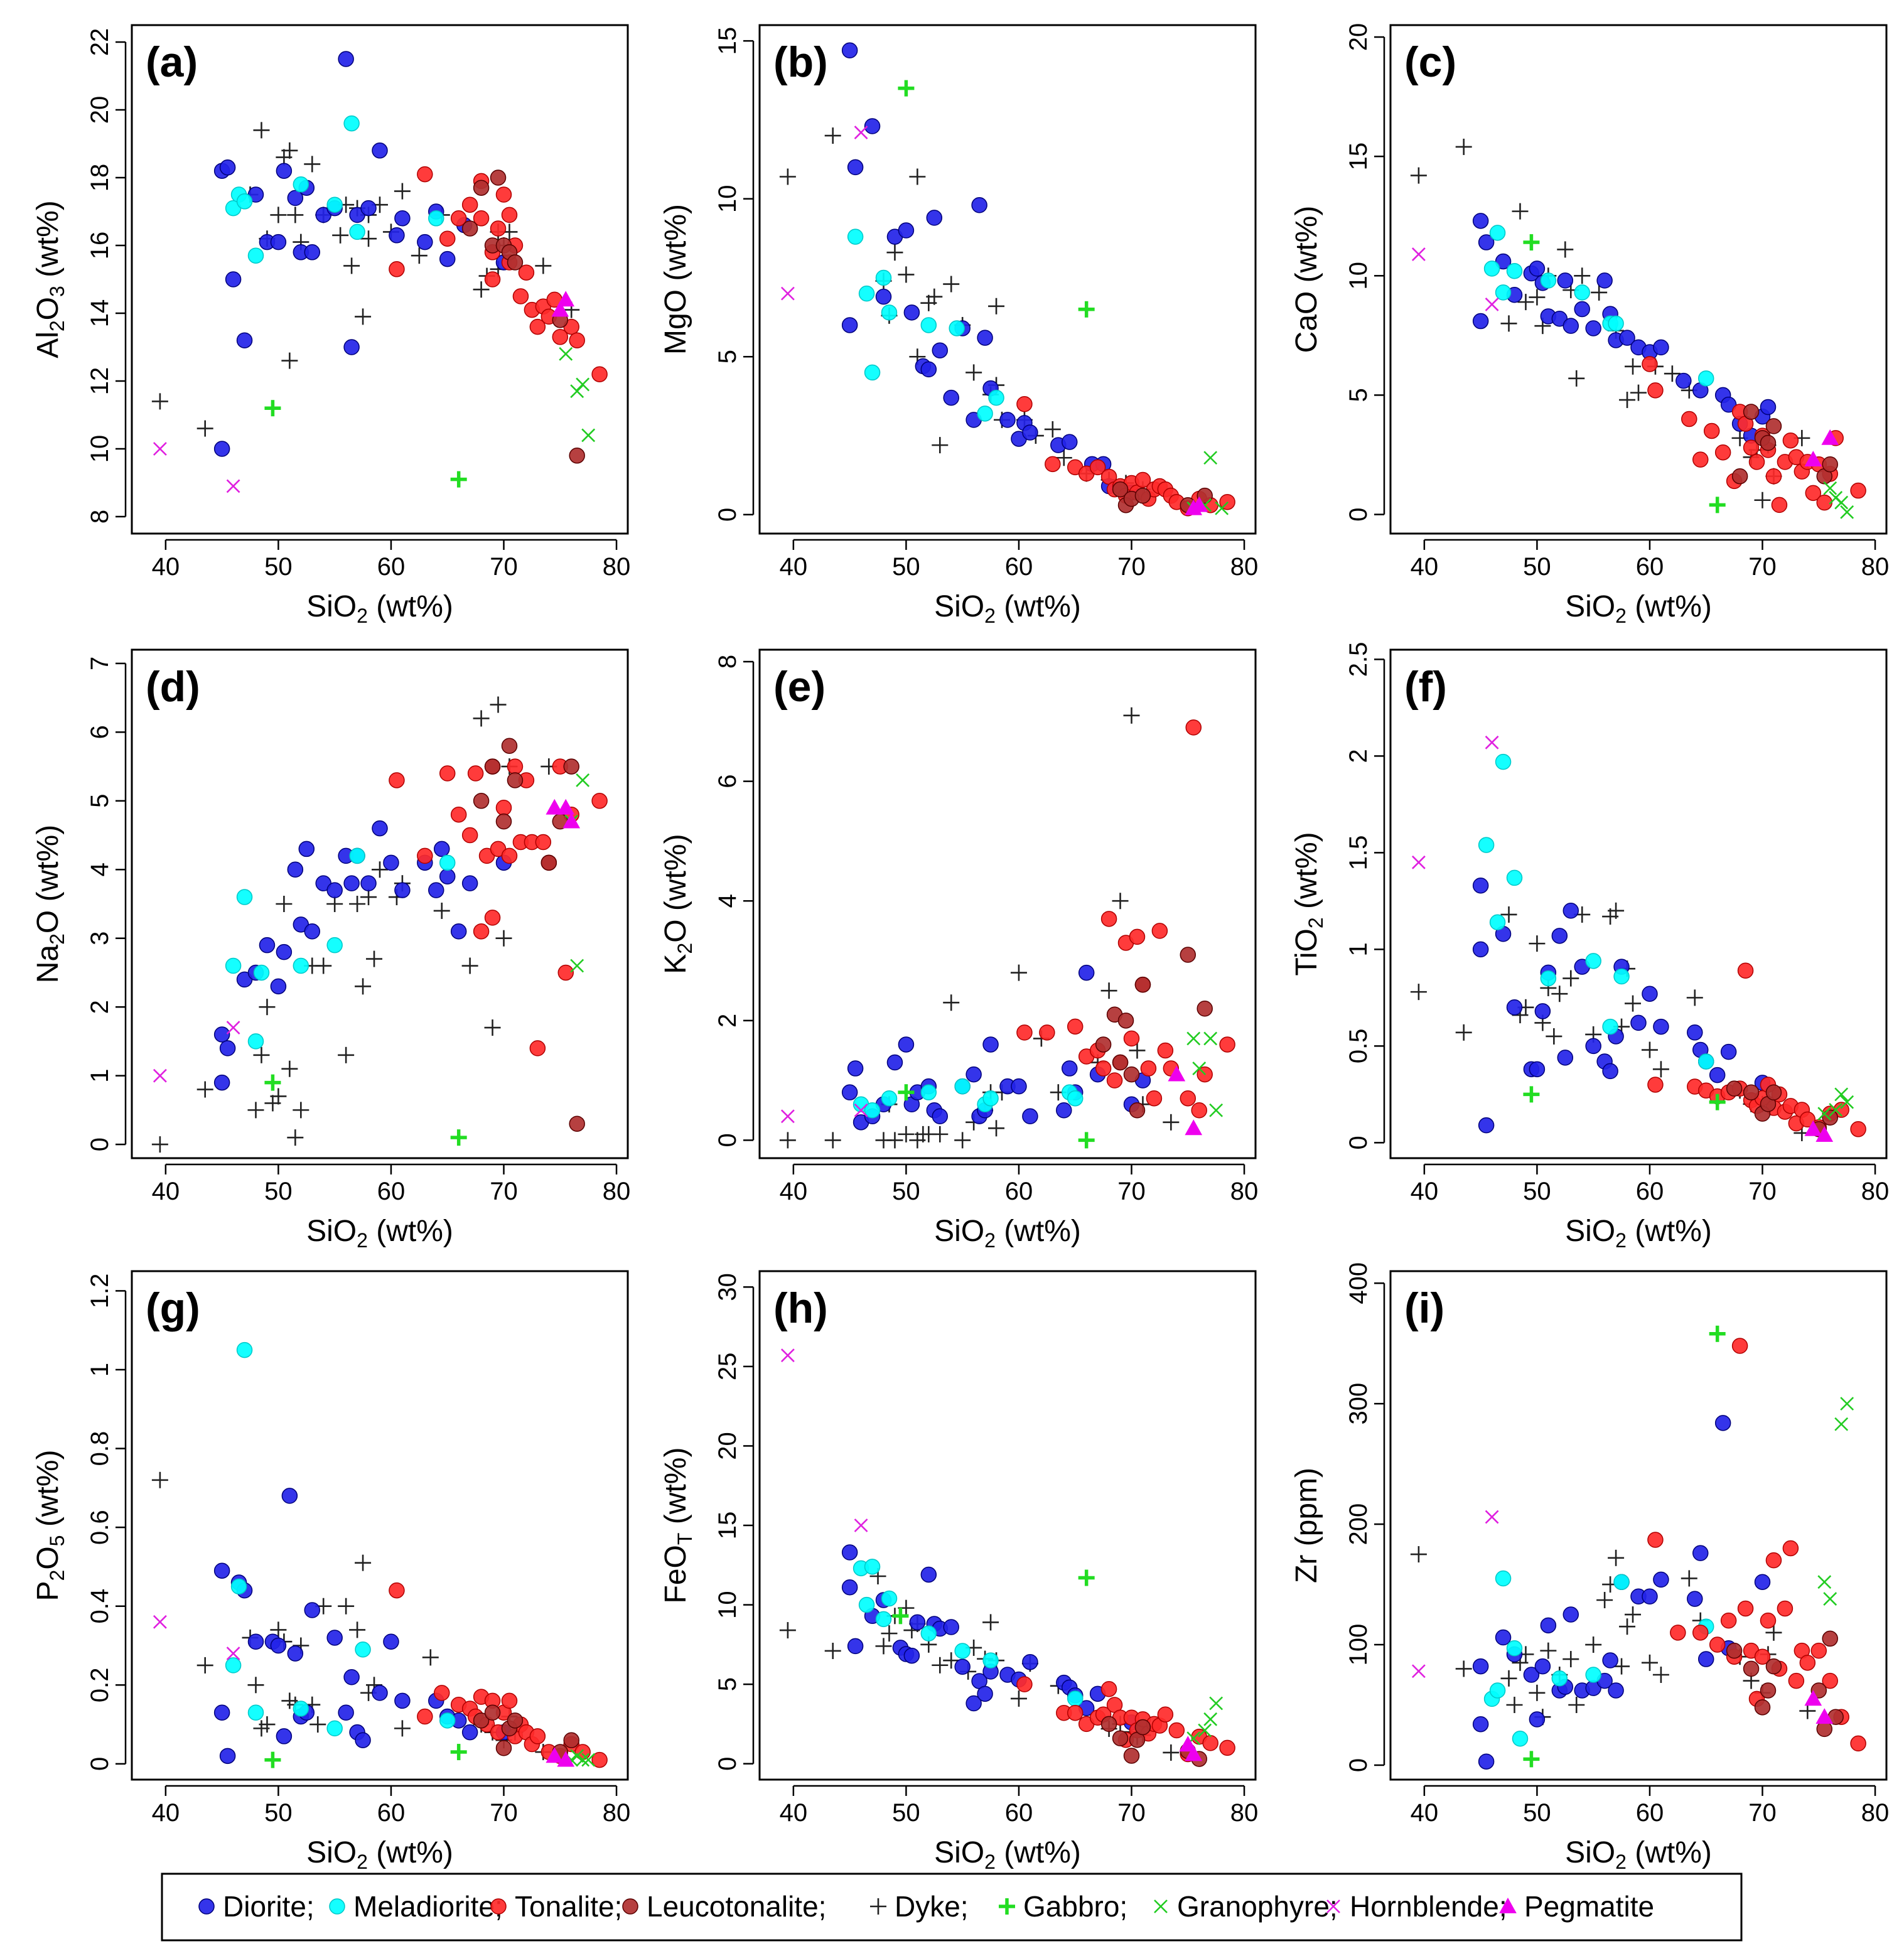 The image size is (1904, 1956). I want to click on y-tick-label: 7, so click(100, 663).